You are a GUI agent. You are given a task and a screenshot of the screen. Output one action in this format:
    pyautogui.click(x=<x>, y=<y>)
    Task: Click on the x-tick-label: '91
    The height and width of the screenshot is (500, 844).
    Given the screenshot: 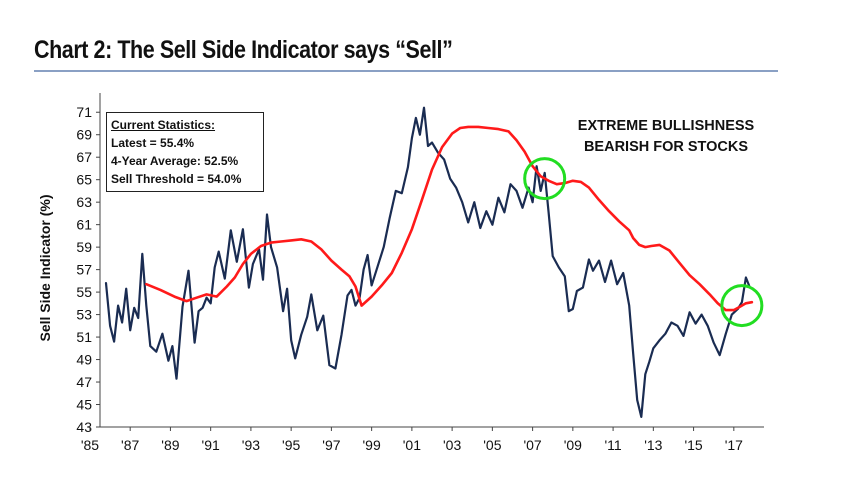 What is the action you would take?
    pyautogui.click(x=211, y=445)
    